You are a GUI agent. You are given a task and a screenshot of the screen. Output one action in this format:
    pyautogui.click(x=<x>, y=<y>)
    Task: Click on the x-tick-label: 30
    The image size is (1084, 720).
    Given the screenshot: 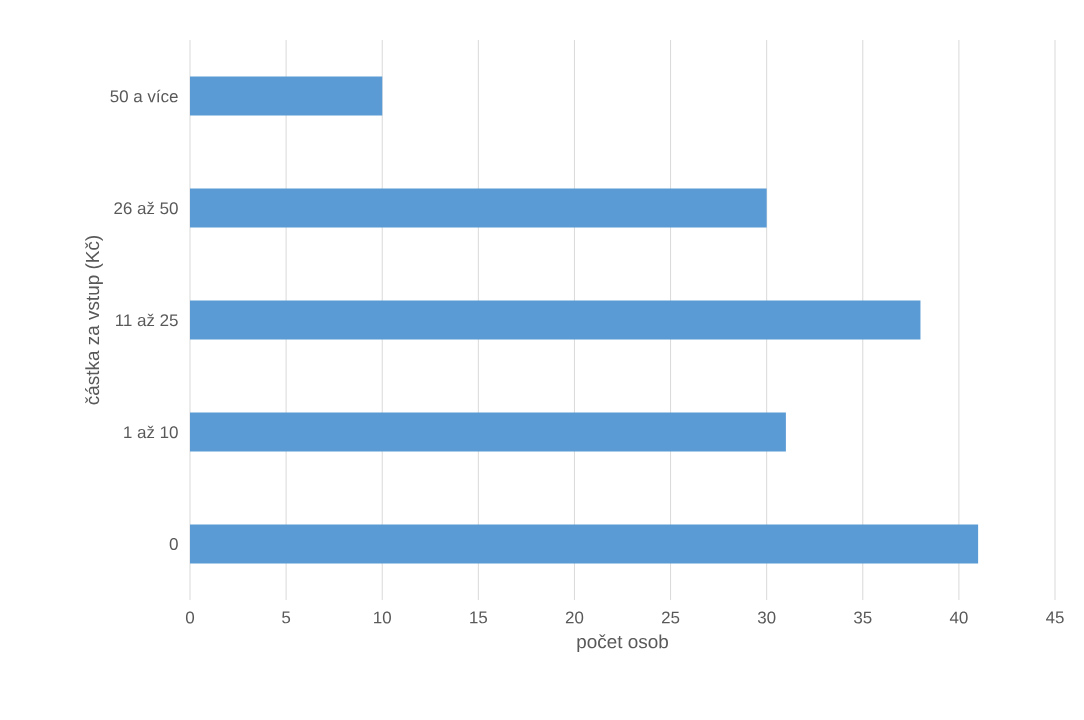 What is the action you would take?
    pyautogui.click(x=766, y=617)
    